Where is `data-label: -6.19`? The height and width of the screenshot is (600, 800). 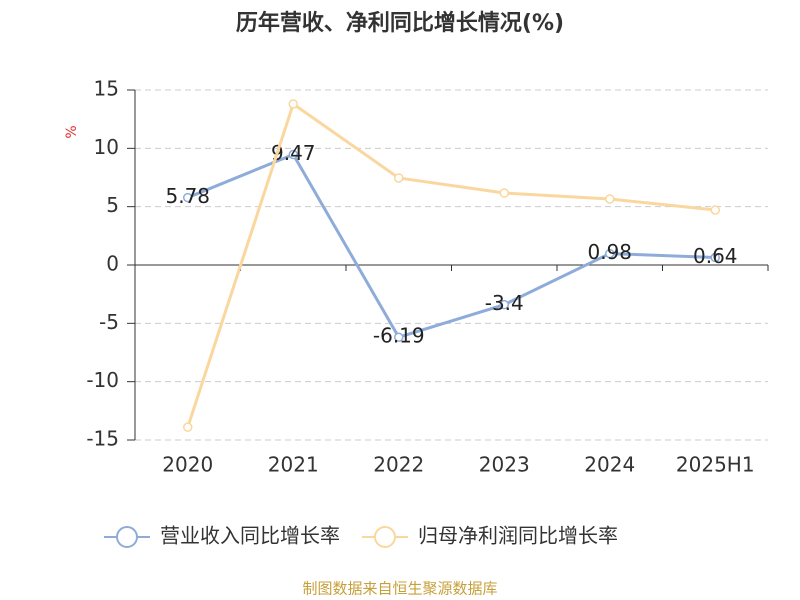
data-label: -6.19 is located at coordinates (399, 336).